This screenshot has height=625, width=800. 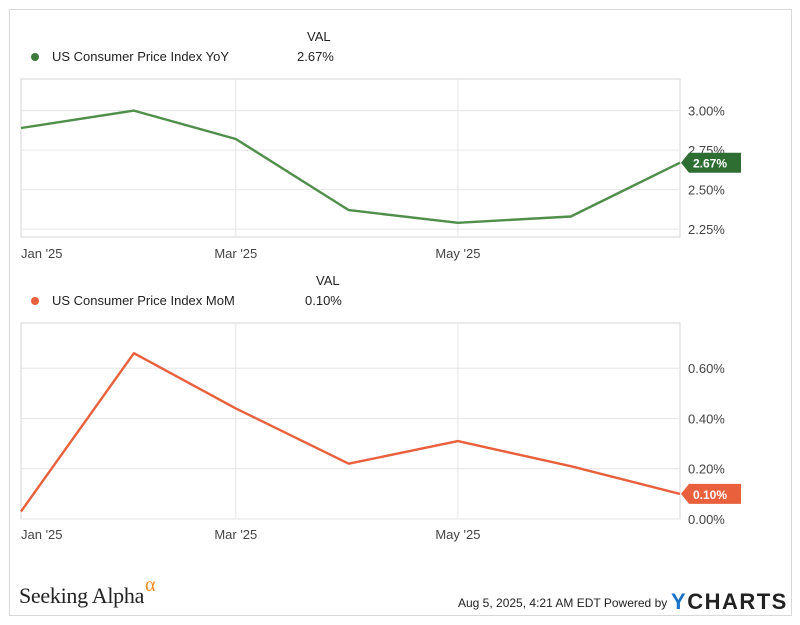 What do you see at coordinates (706, 190) in the screenshot?
I see `chart1-y-tick-label: 2.50%` at bounding box center [706, 190].